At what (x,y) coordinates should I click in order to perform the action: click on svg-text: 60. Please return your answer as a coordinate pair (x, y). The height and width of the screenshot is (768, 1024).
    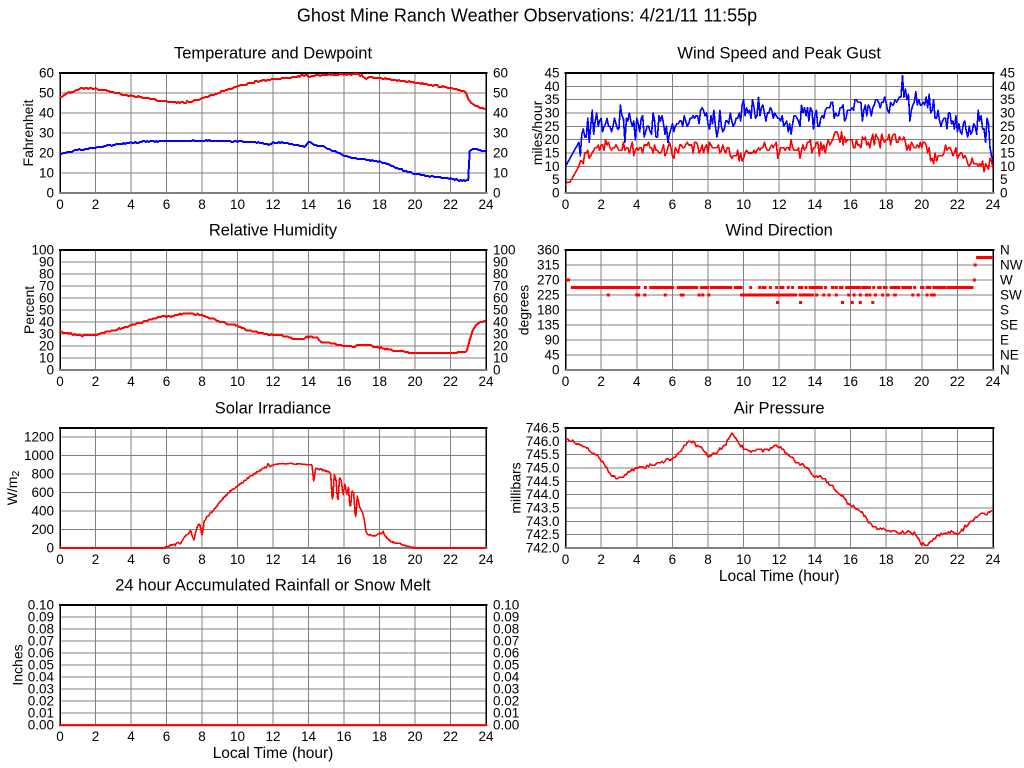
    Looking at the image, I should click on (46, 298).